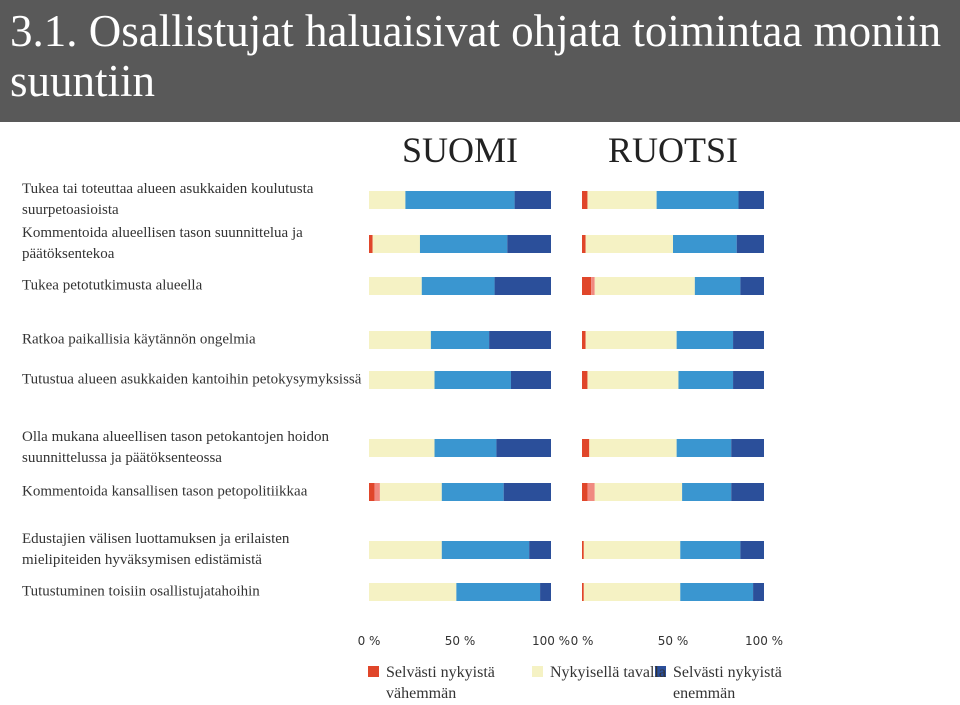 The image size is (960, 705). What do you see at coordinates (460, 150) in the screenshot?
I see `panel-title: SUOMI` at bounding box center [460, 150].